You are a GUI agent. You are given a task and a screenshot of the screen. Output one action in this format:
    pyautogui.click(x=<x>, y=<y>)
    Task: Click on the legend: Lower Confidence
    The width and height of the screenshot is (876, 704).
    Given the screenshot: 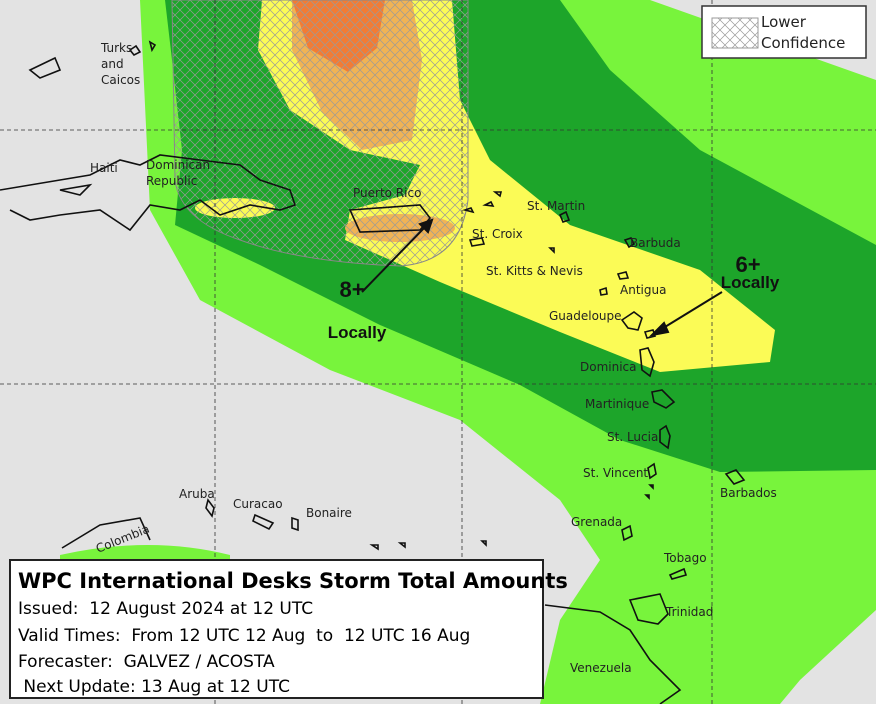 What is the action you would take?
    pyautogui.click(x=784, y=32)
    